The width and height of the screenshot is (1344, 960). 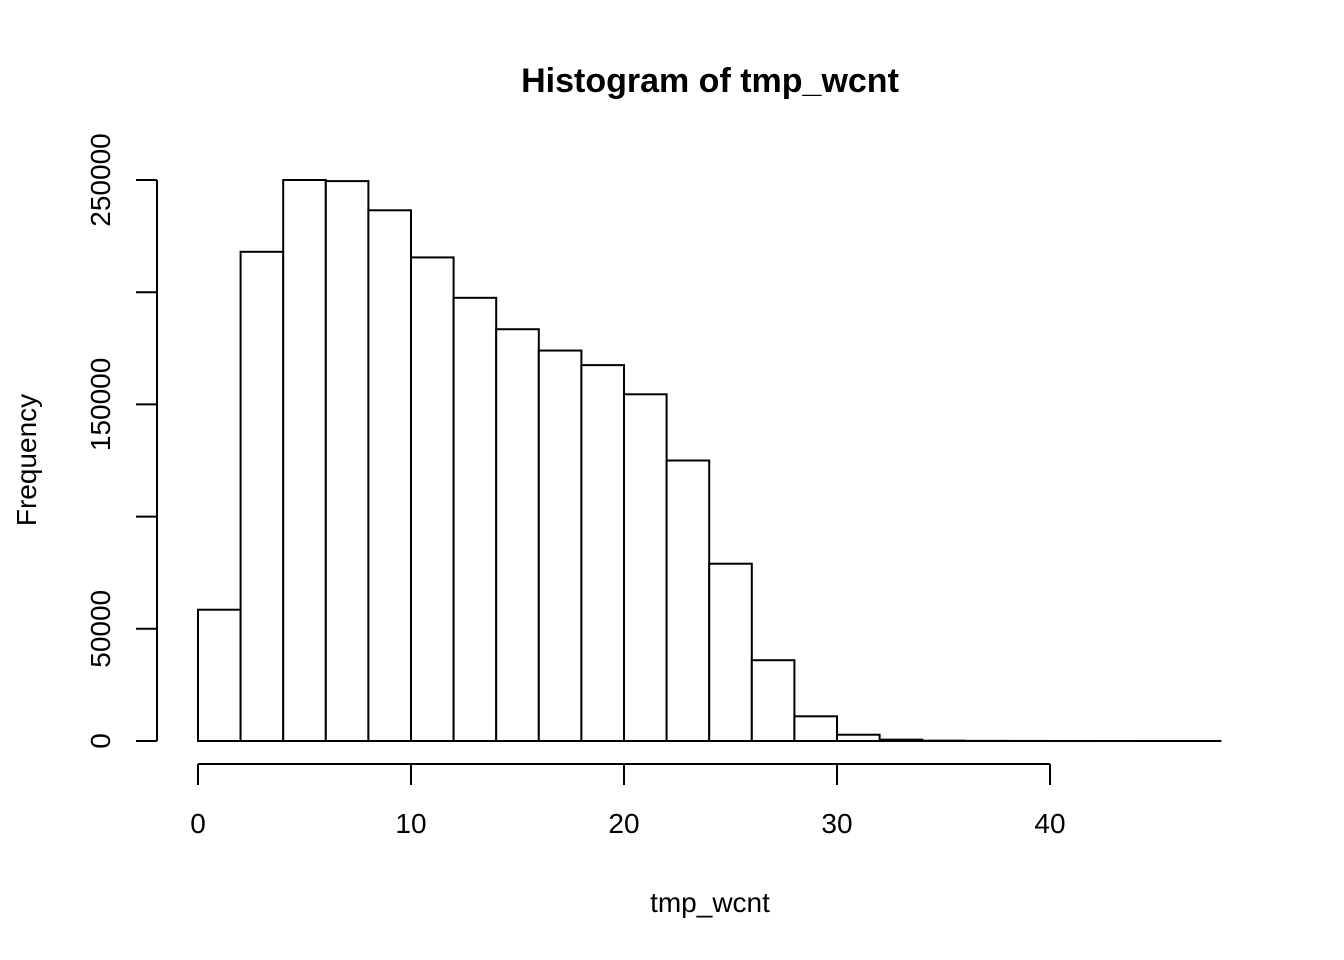 I want to click on x-axis-label: tmp_wcnt, so click(x=710, y=902).